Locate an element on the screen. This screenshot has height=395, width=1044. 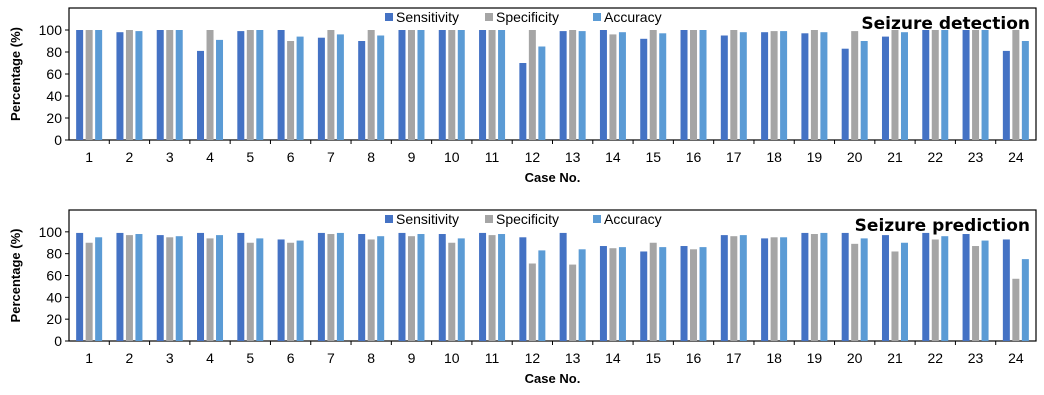
x-tick-label: 23 is located at coordinates (976, 157).